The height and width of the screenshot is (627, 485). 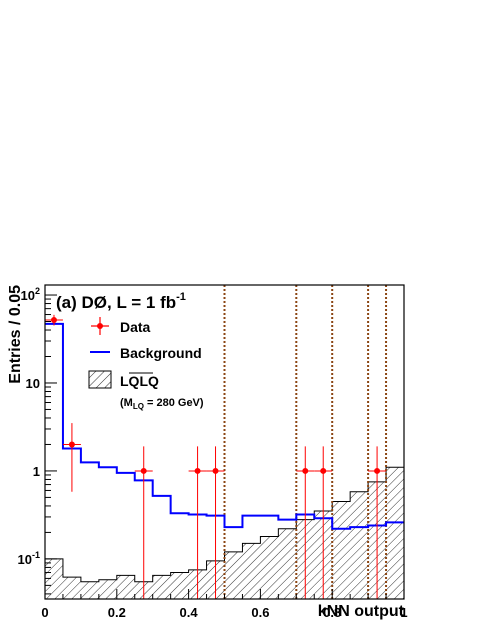 I want to click on x-tick-label: 0, so click(x=44, y=612).